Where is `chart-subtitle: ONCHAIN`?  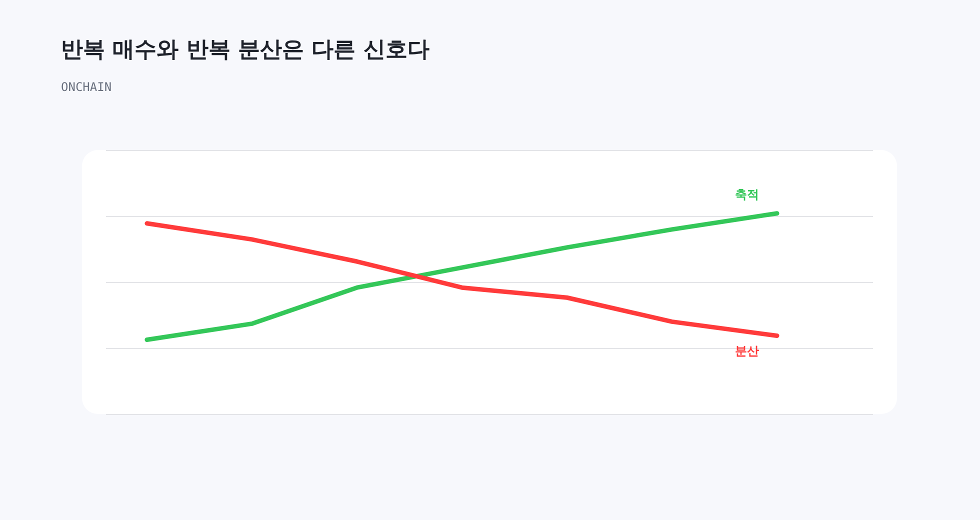
chart-subtitle: ONCHAIN is located at coordinates (86, 87).